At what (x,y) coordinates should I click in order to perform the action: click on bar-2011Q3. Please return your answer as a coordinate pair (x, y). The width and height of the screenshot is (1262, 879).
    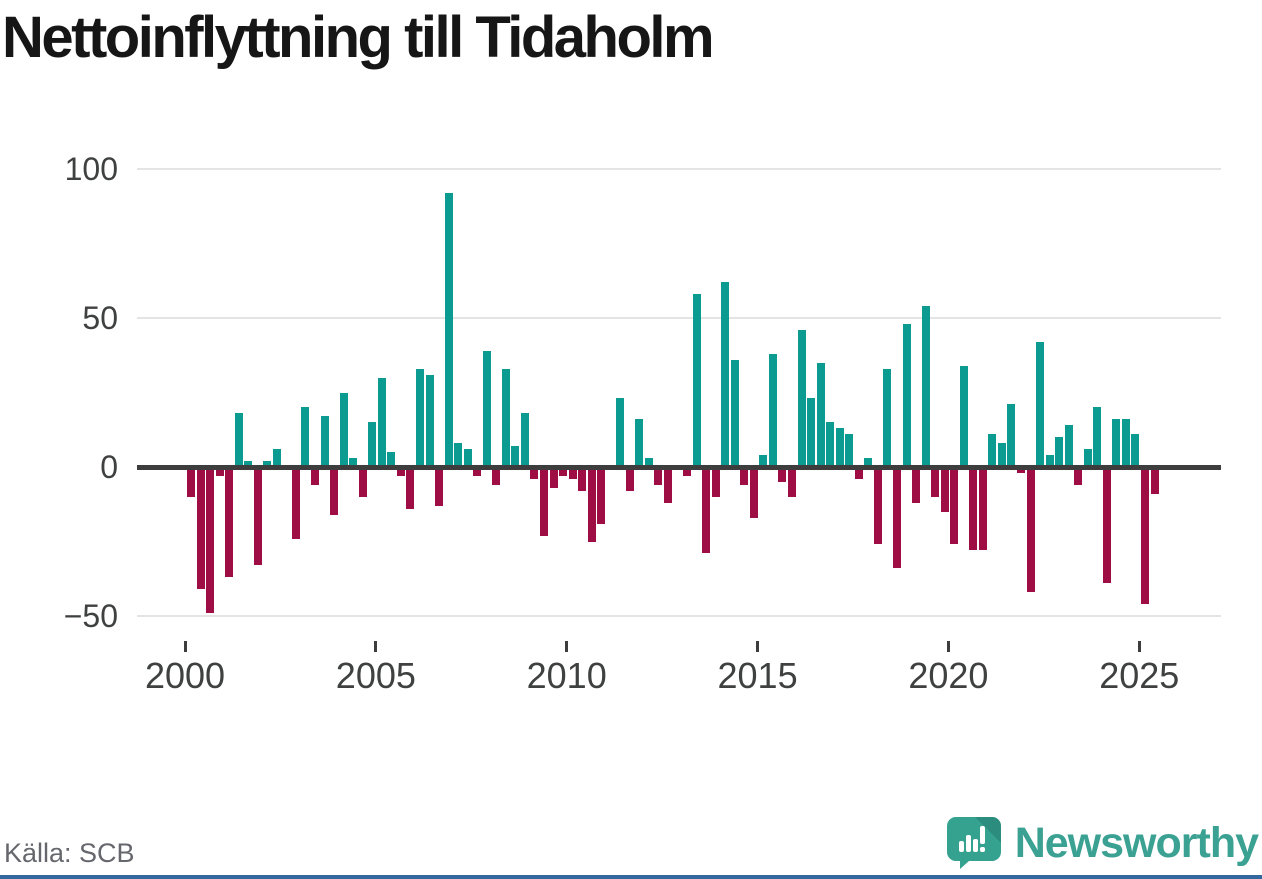
    Looking at the image, I should click on (629, 479).